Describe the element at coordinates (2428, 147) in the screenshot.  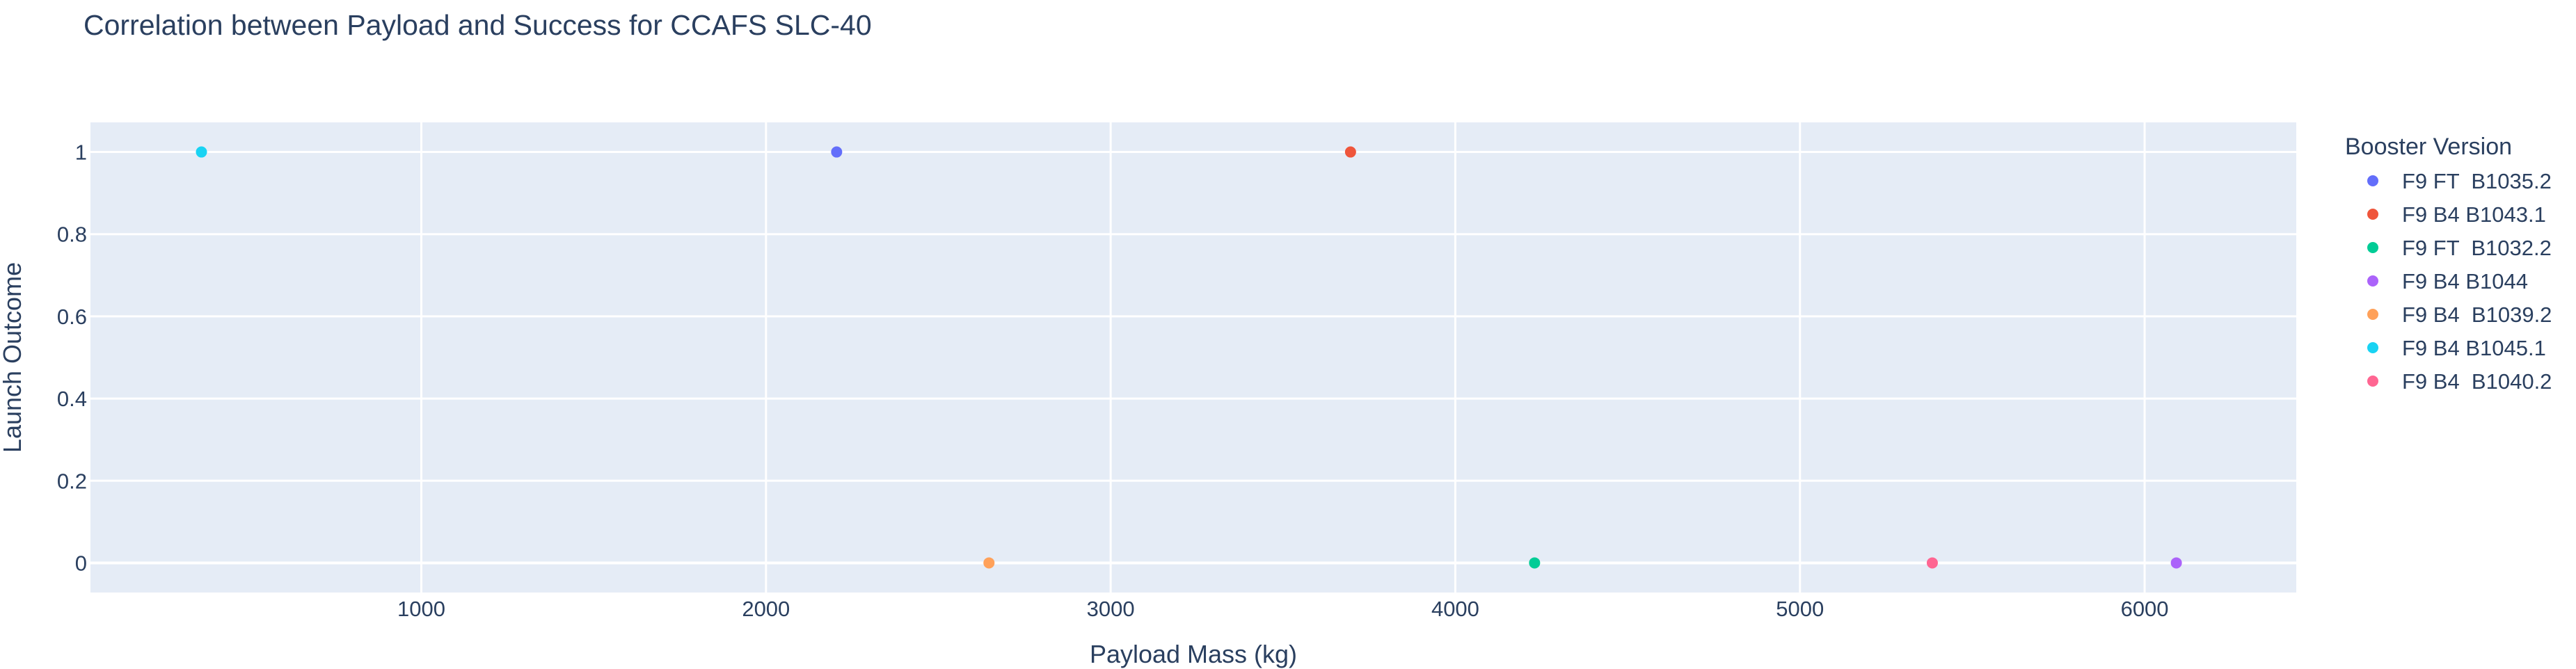
I see `legend-title: Booster Version` at that location.